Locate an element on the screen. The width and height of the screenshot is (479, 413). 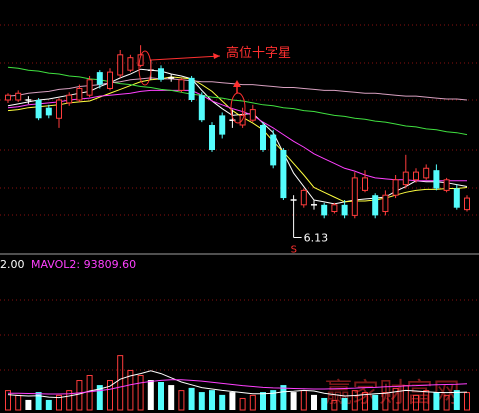
annotations: 高位十字星 is located at coordinates (214, 84).